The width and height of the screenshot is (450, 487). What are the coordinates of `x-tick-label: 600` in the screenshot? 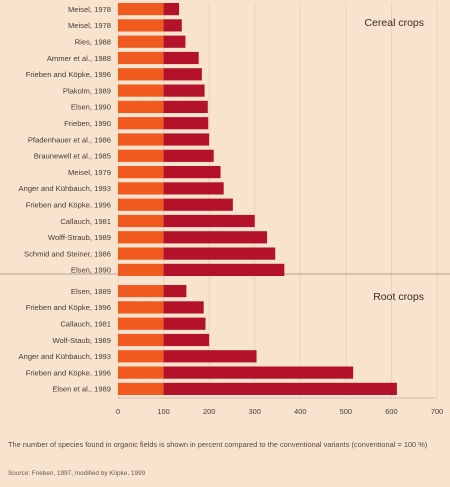 It's located at (391, 411).